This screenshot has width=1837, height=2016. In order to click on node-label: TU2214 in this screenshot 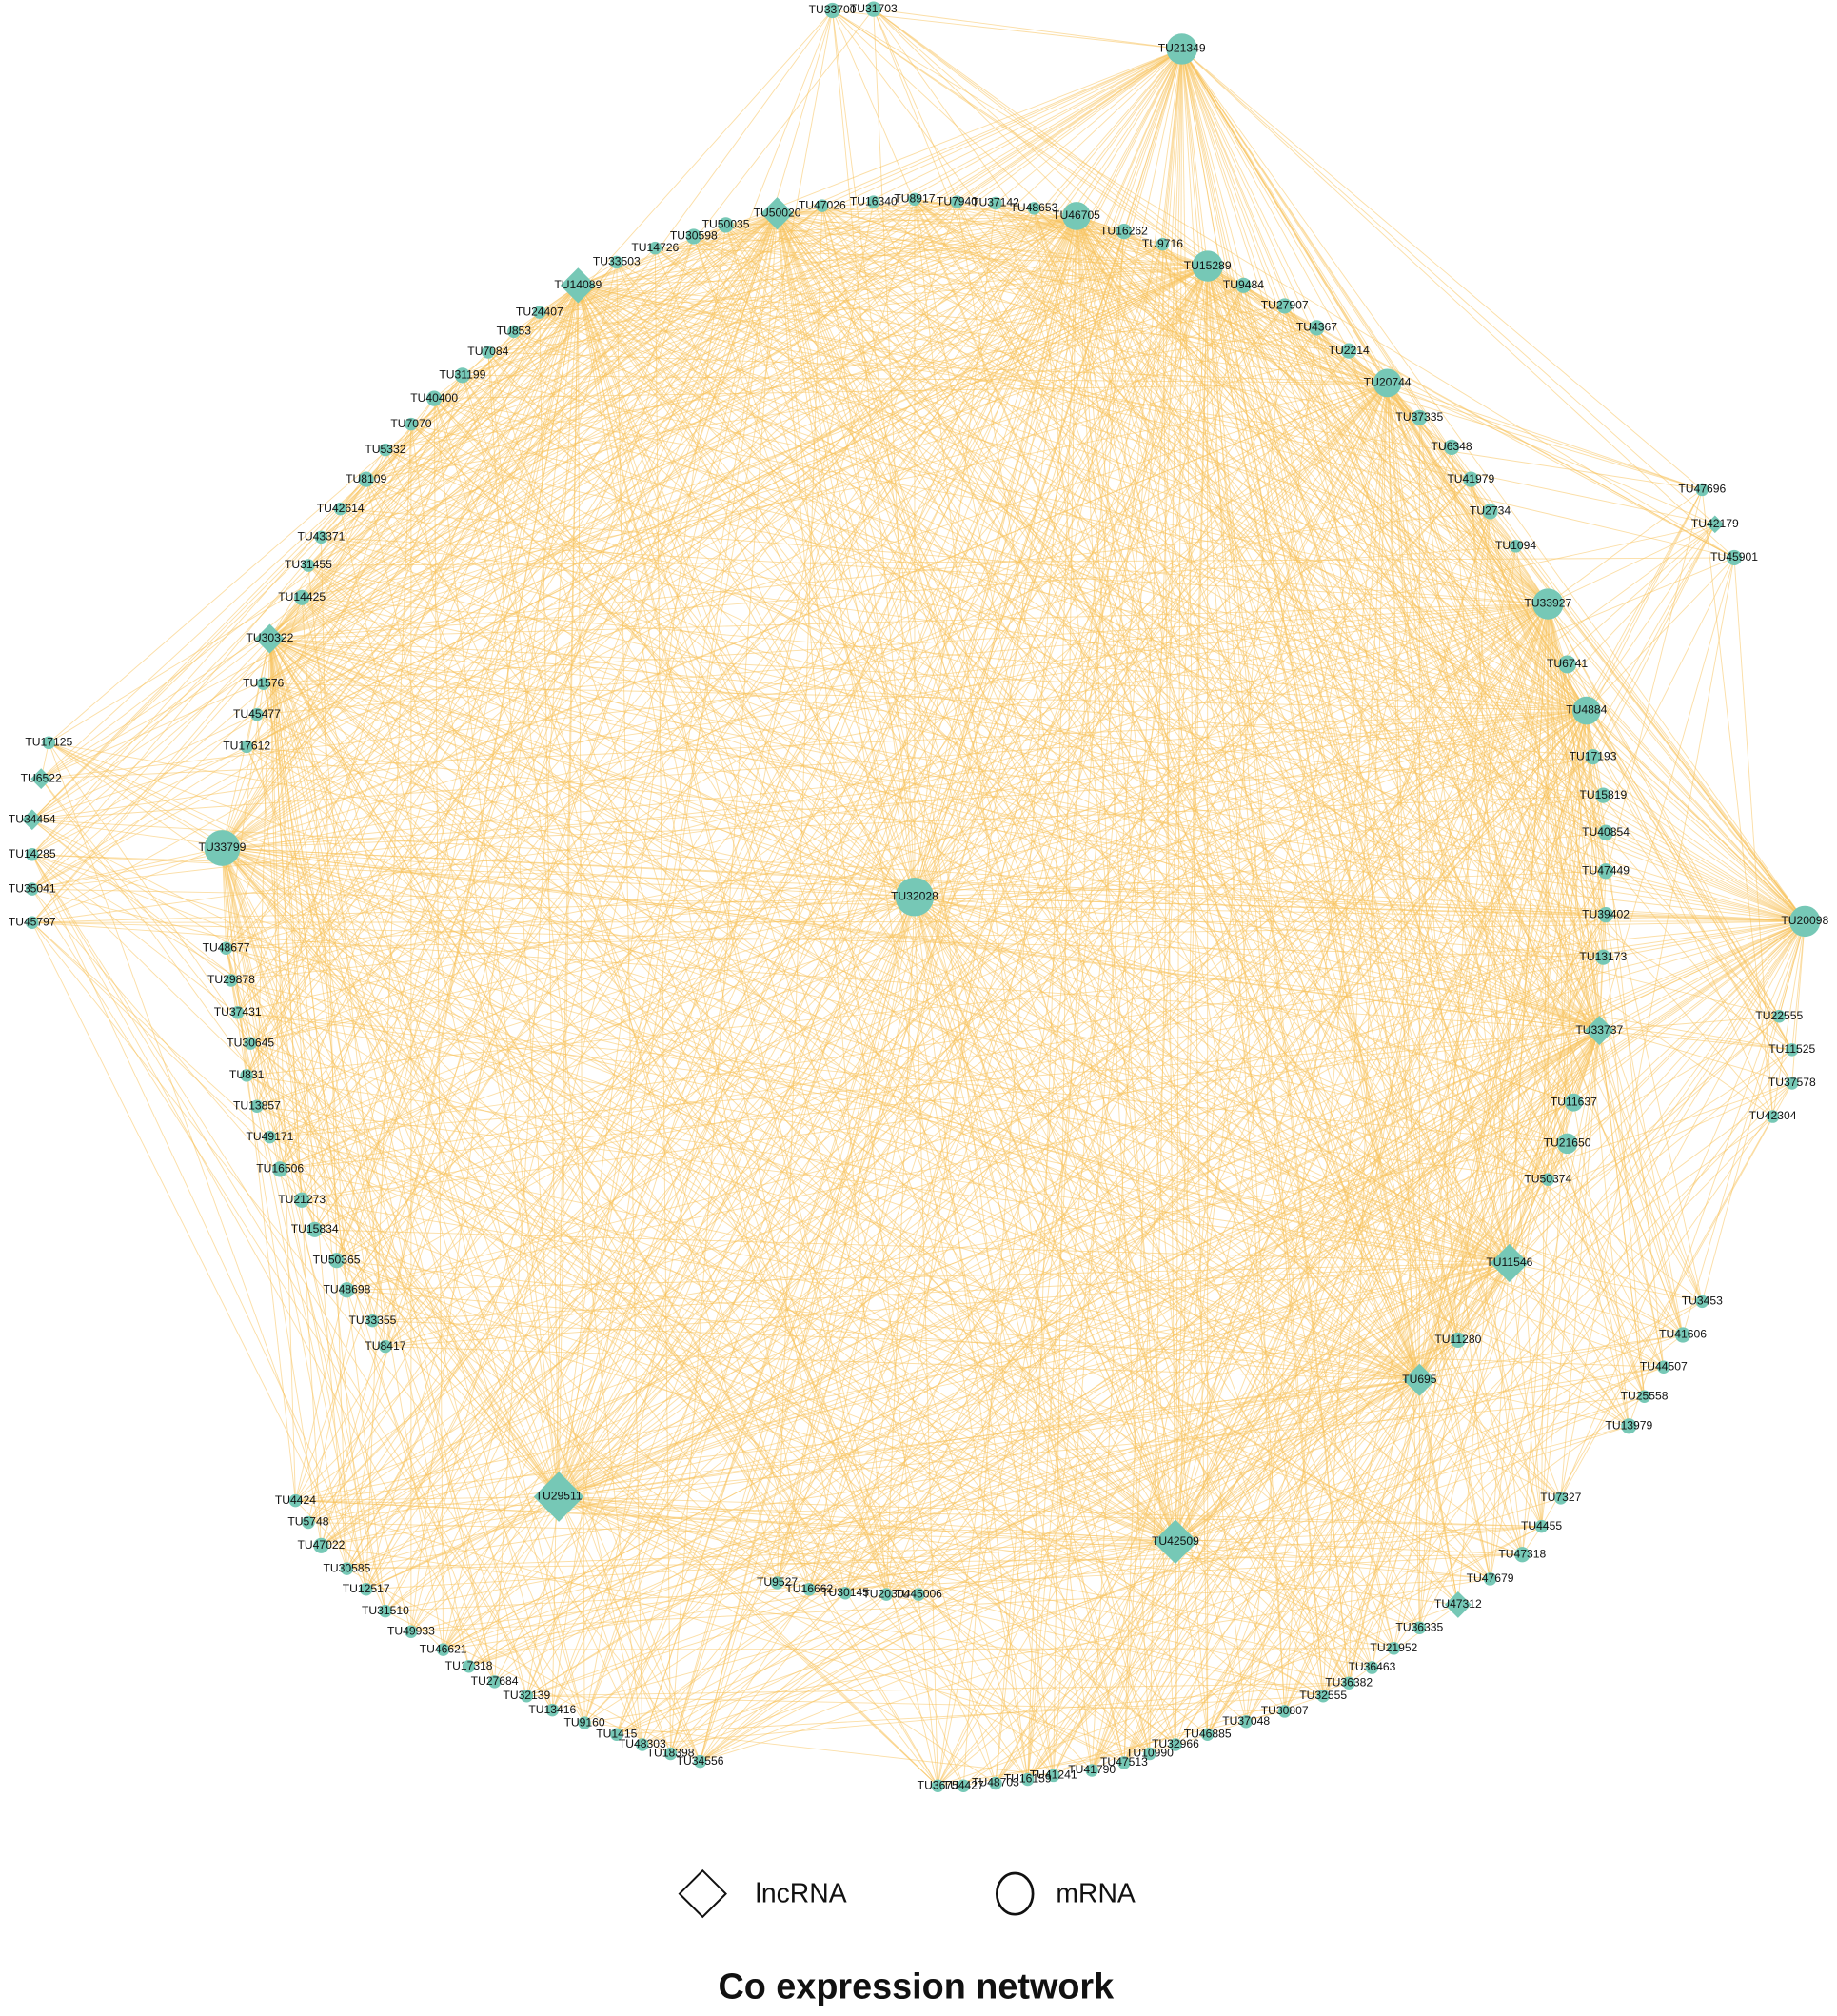, I will do `click(1349, 350)`.